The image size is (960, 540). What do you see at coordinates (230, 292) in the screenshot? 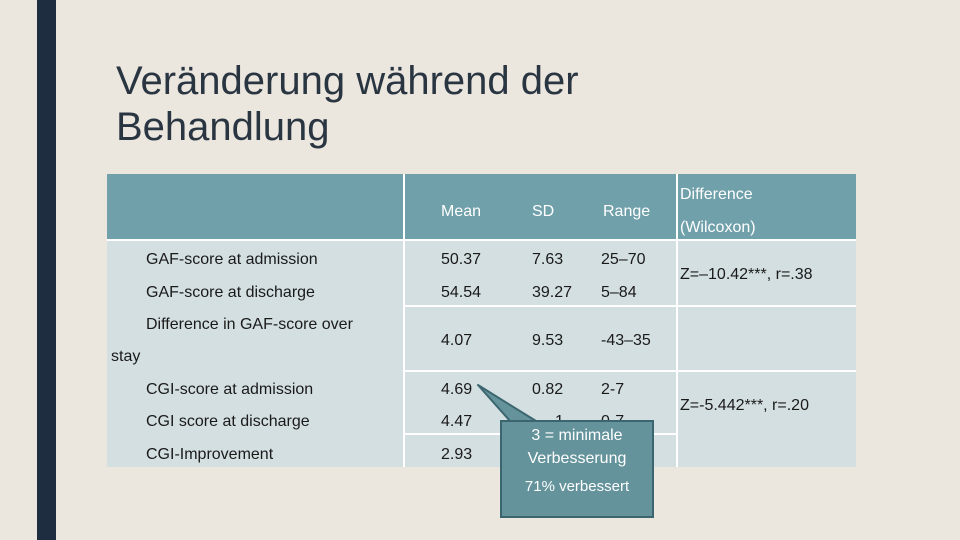
I see `row-label: GAF-score at discharge` at bounding box center [230, 292].